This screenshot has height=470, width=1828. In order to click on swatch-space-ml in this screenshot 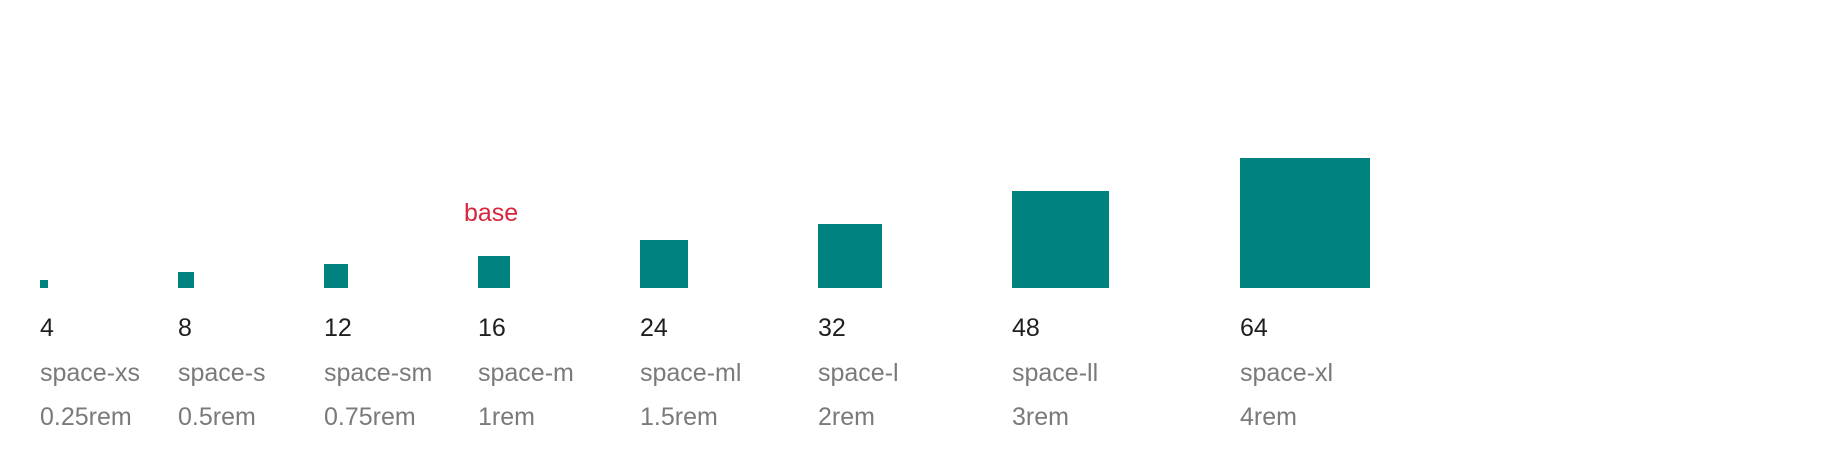, I will do `click(664, 264)`.